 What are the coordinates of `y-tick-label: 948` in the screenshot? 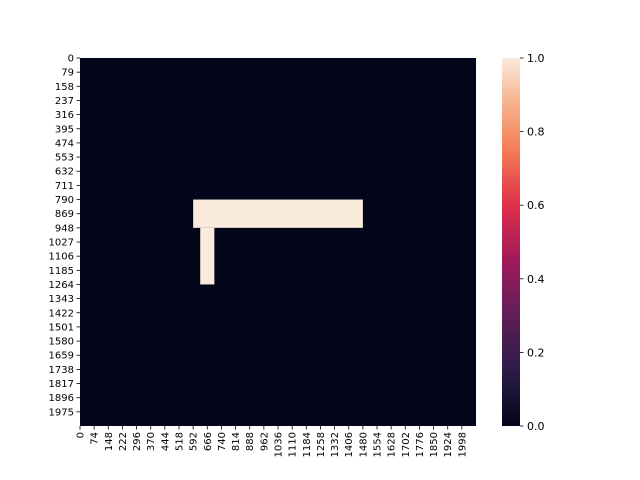 It's located at (64, 228).